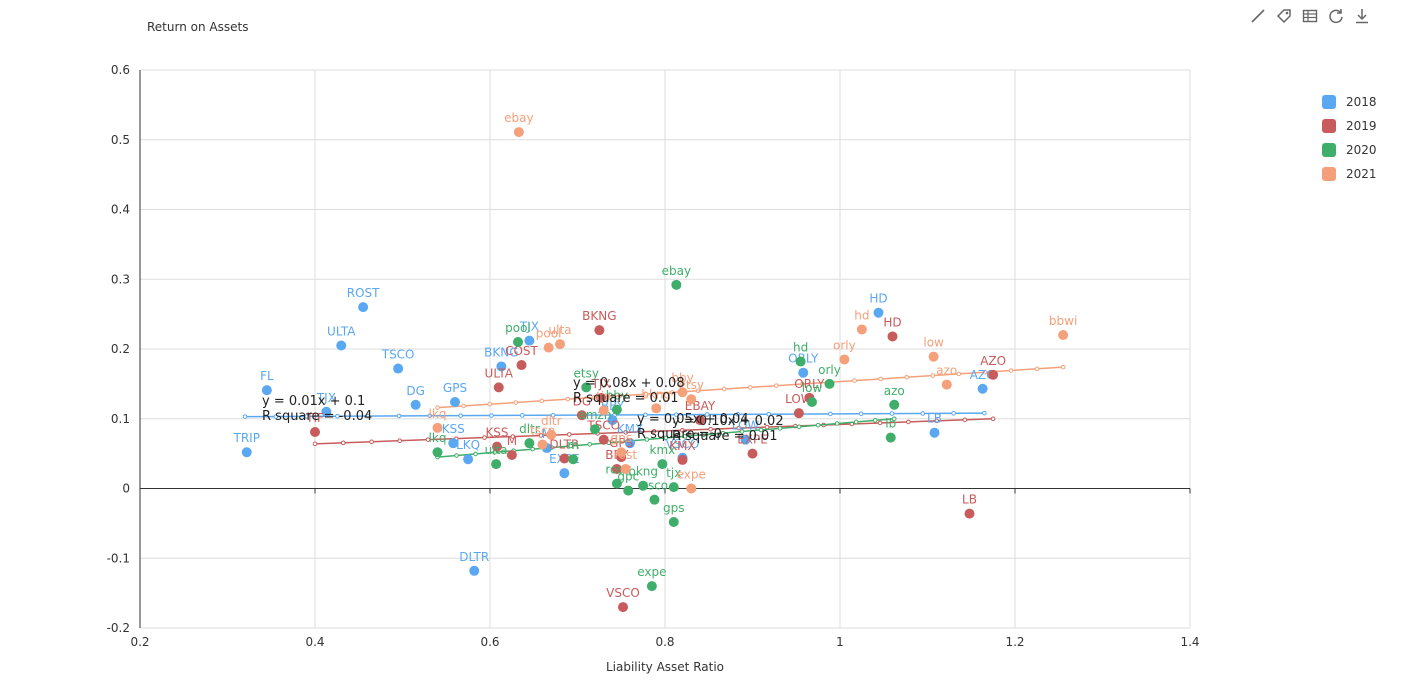 Image resolution: width=1402 pixels, height=688 pixels. Describe the element at coordinates (246, 438) in the screenshot. I see `point-label: TRIP` at that location.